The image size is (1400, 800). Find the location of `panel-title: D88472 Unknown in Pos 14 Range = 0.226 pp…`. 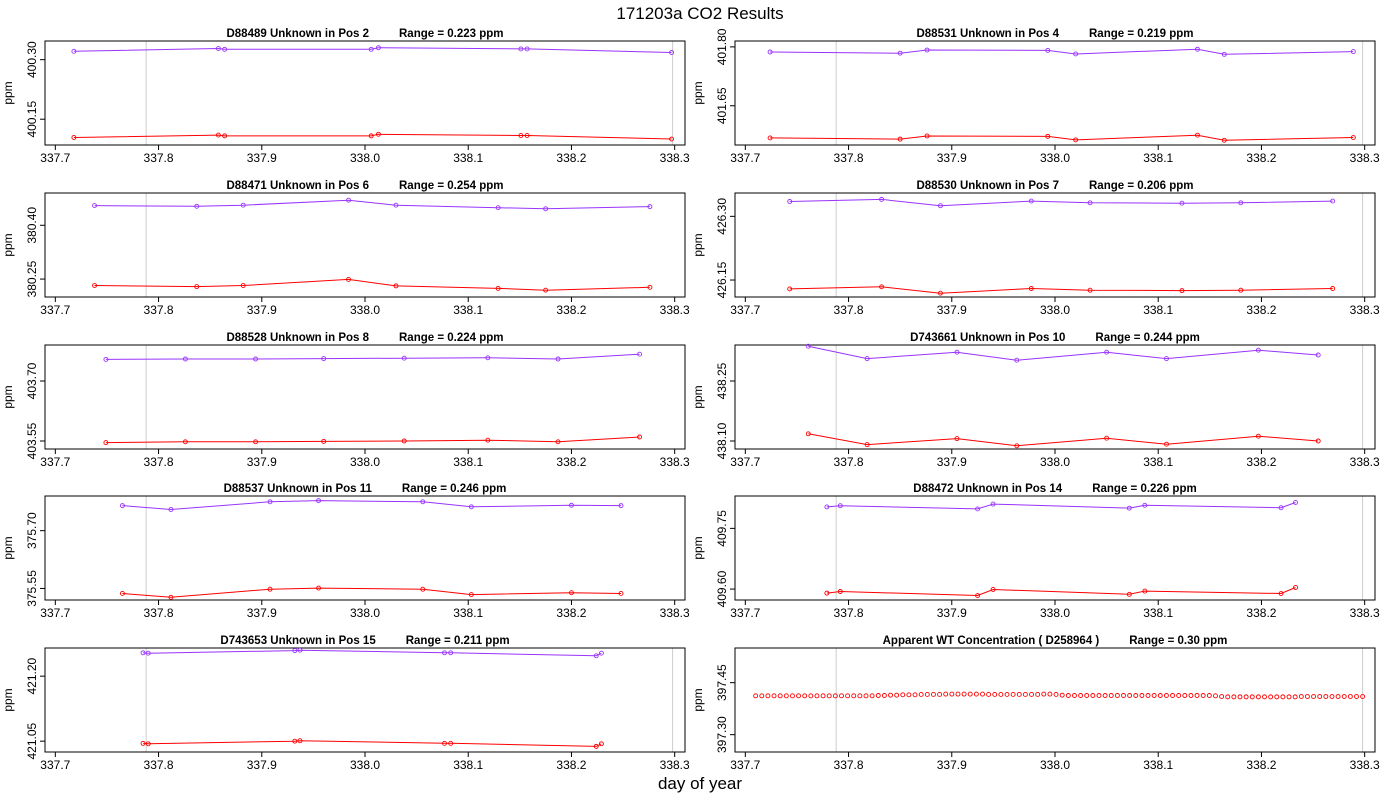

panel-title: D88472 Unknown in Pos 14 Range = 0.226 pp… is located at coordinates (1054, 489).